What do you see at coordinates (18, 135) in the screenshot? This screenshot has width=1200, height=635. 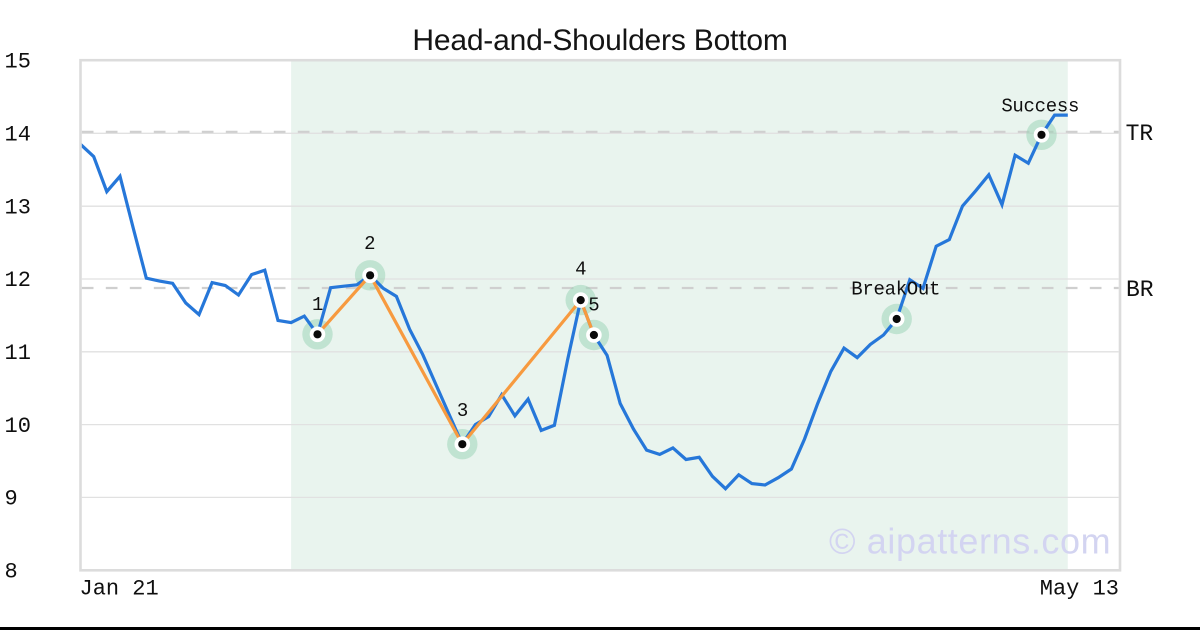 I see `svg-text: 14` at bounding box center [18, 135].